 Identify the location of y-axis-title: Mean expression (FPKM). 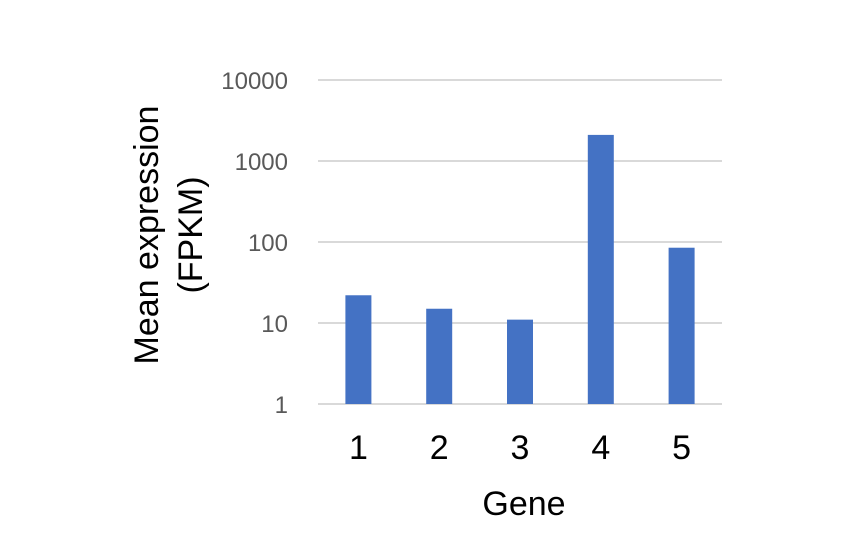
(169, 235).